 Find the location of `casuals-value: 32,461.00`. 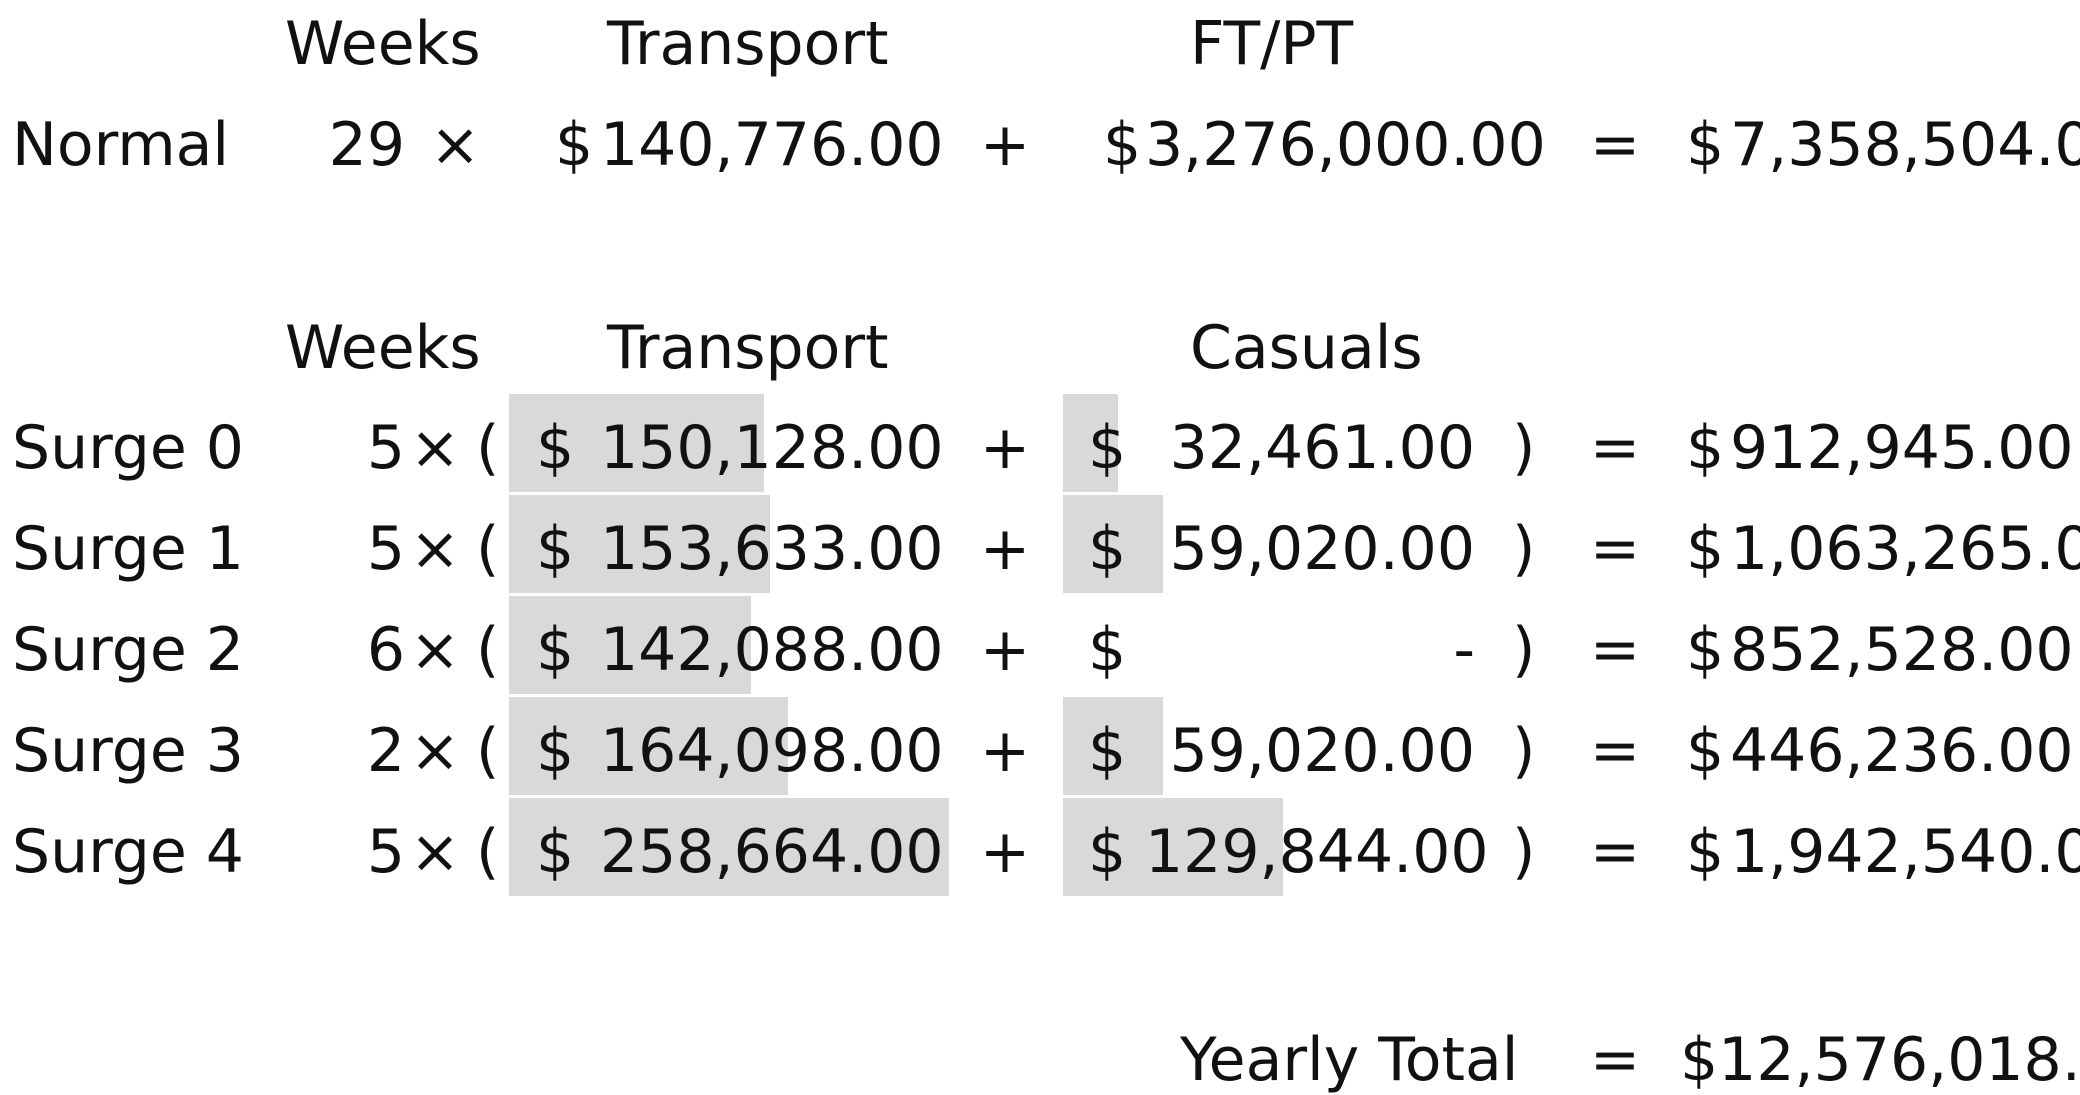

casuals-value: 32,461.00 is located at coordinates (1322, 448).